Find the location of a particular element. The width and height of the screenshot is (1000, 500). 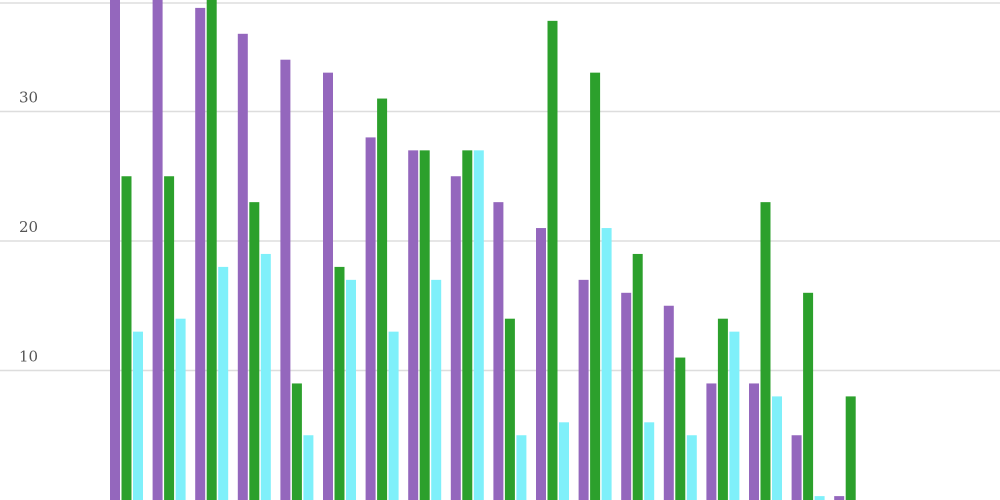

y-axis-ticks: 10 20 30 is located at coordinates (28, 227).